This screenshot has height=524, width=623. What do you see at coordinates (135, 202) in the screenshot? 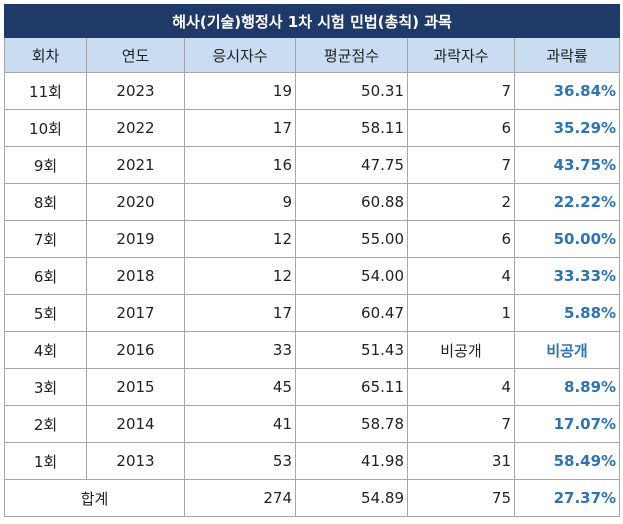
I see `cell-year: 2020` at bounding box center [135, 202].